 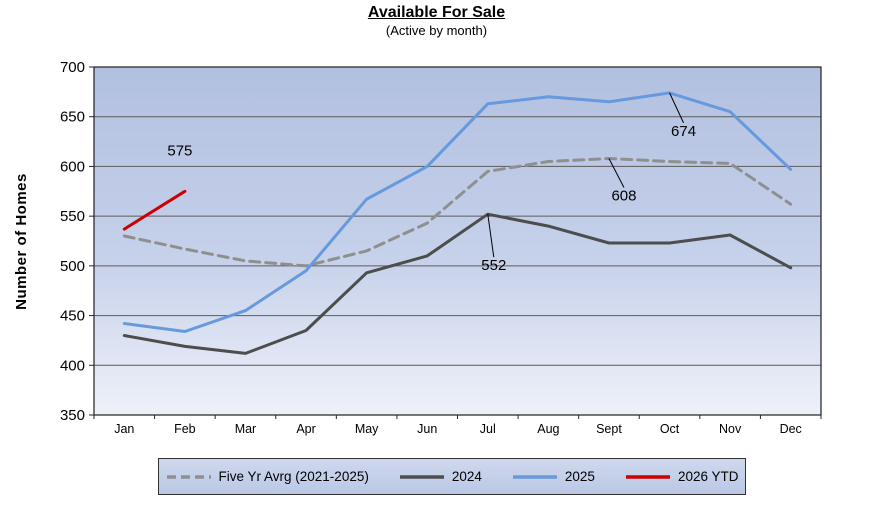 What do you see at coordinates (124, 429) in the screenshot?
I see `x-tick-label: Jan` at bounding box center [124, 429].